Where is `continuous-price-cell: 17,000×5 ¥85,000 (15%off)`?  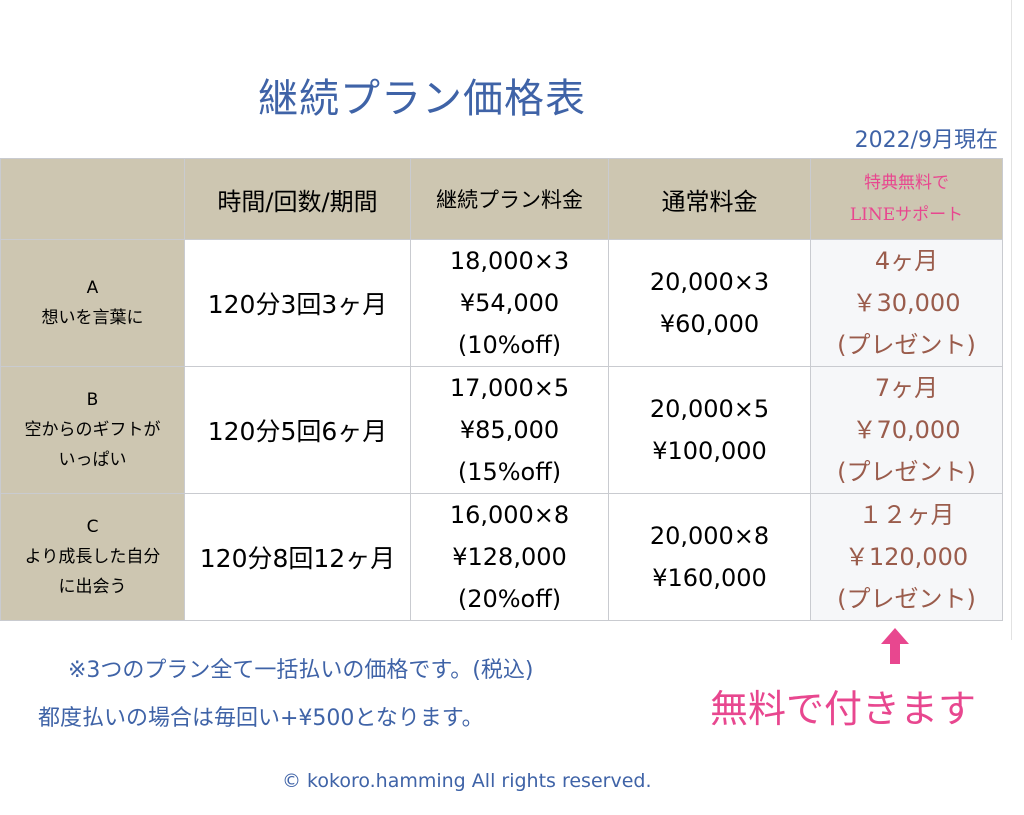
continuous-price-cell: 17,000×5 ¥85,000 (15%off) is located at coordinates (509, 430).